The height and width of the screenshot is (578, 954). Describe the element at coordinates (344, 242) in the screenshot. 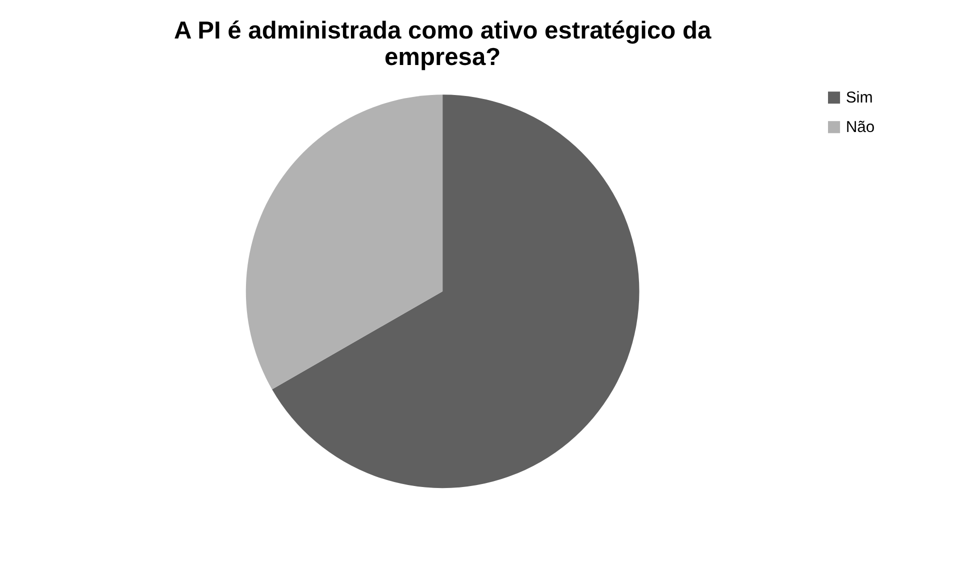

I see `pie-slice` at that location.